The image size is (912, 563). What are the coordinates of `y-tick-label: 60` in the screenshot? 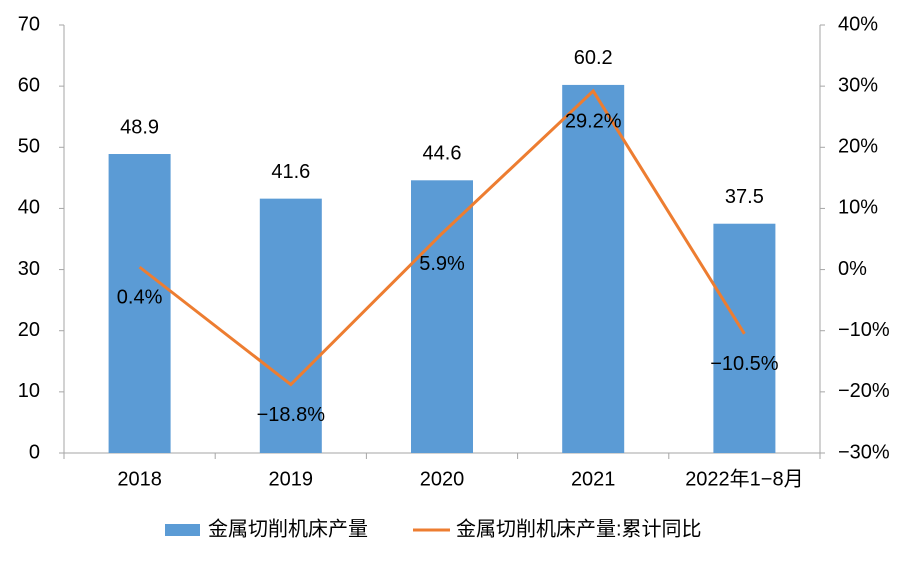 It's located at (29, 85).